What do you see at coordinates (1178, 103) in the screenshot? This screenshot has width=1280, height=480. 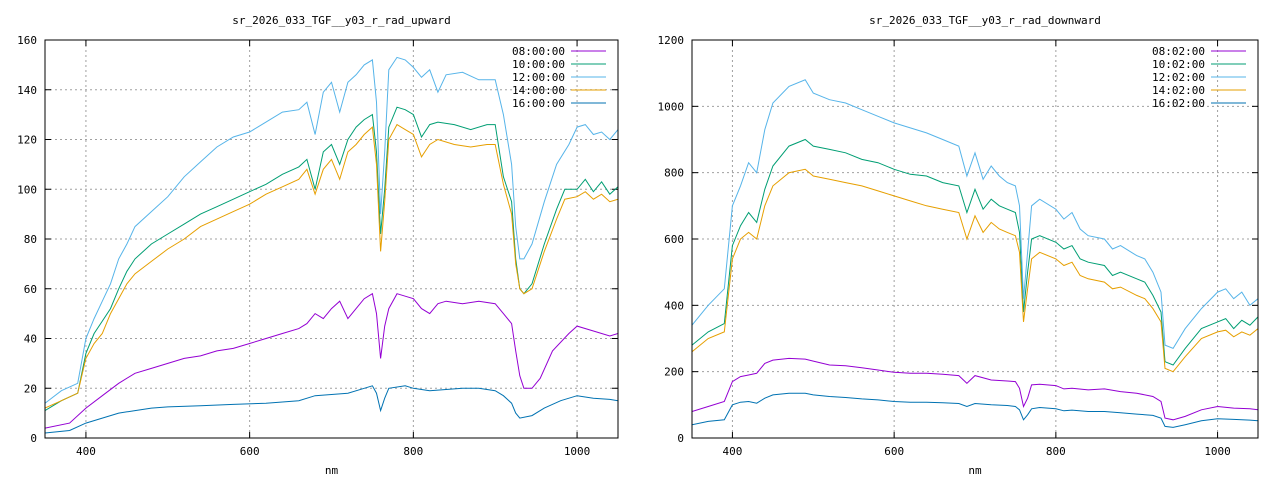 I see `legend-label: 16:02:00` at bounding box center [1178, 103].